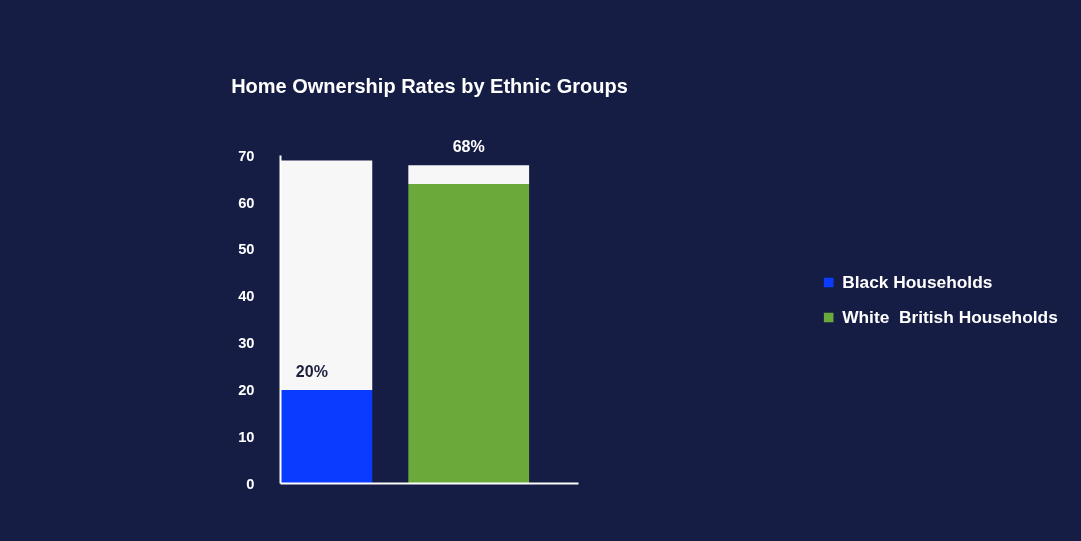 The height and width of the screenshot is (541, 1081). I want to click on legend-label: Black Households, so click(917, 282).